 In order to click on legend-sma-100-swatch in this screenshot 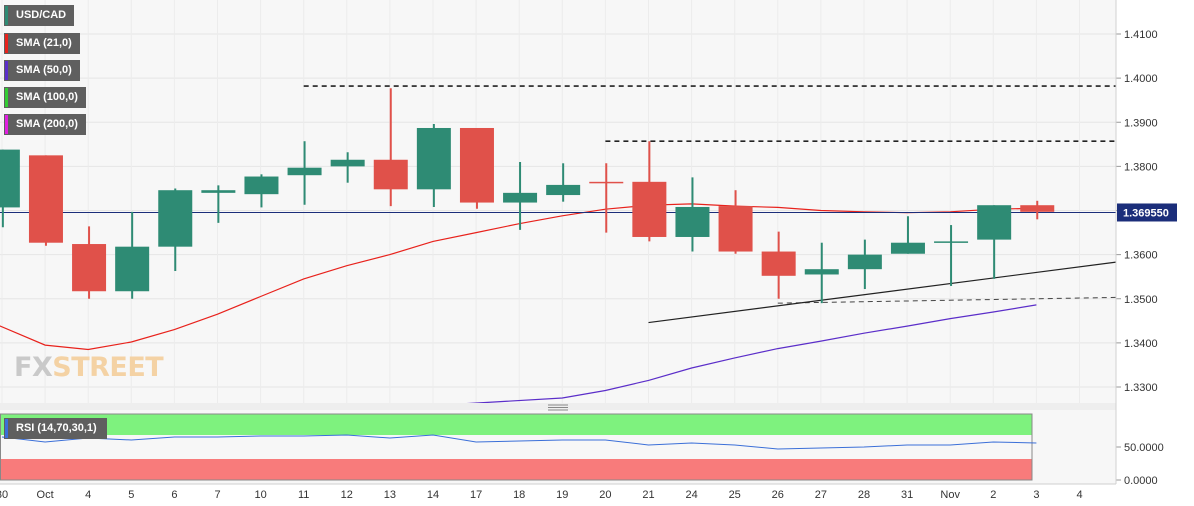, I will do `click(6, 97)`.